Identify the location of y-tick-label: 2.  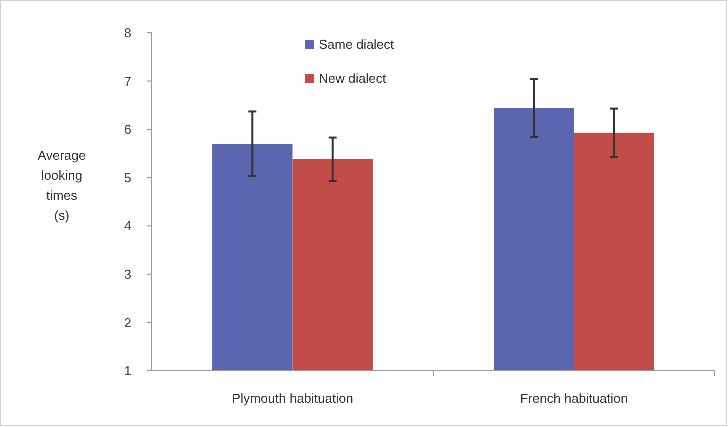
(128, 322).